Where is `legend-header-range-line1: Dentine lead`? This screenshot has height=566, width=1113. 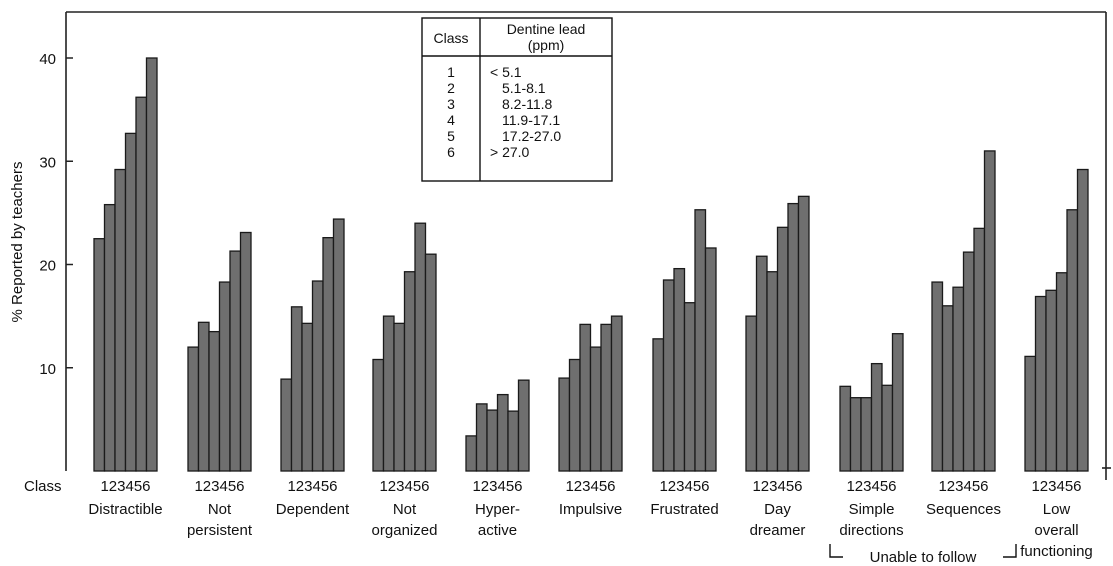
legend-header-range-line1: Dentine lead is located at coordinates (546, 29).